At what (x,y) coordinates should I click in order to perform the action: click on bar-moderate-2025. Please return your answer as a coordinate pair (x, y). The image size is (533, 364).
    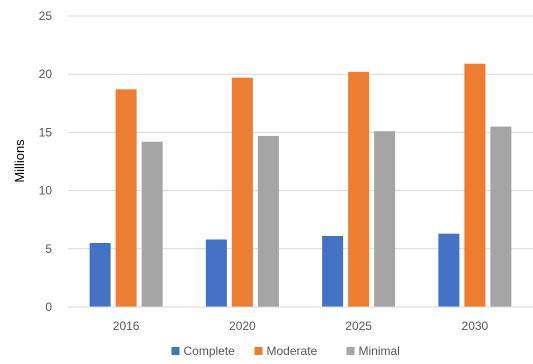
    Looking at the image, I should click on (359, 189).